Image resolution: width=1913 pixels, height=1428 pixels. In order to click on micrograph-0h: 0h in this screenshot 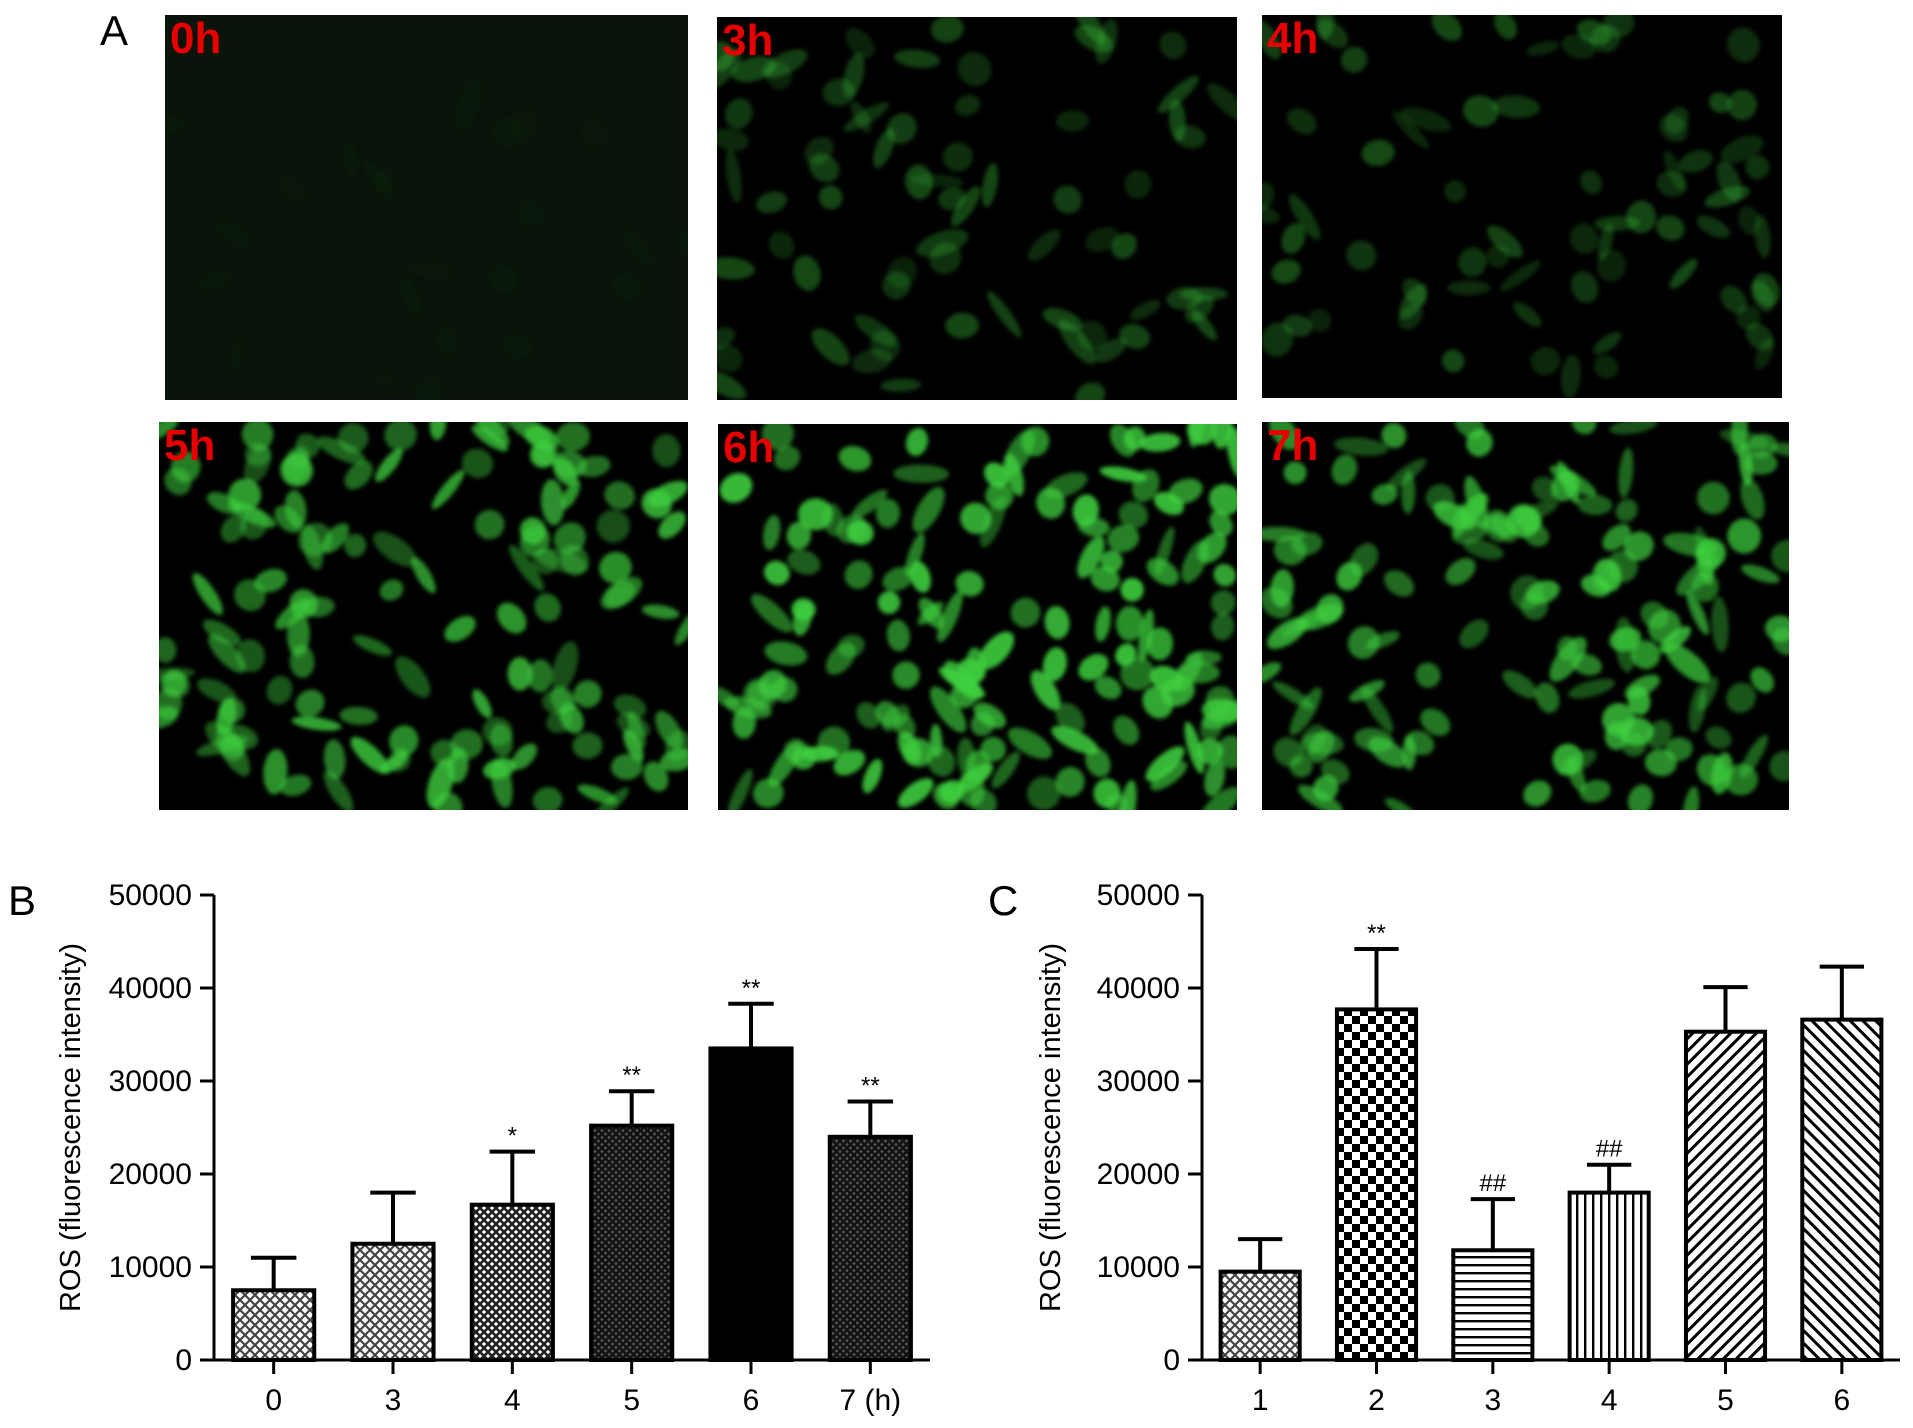, I will do `click(426, 207)`.